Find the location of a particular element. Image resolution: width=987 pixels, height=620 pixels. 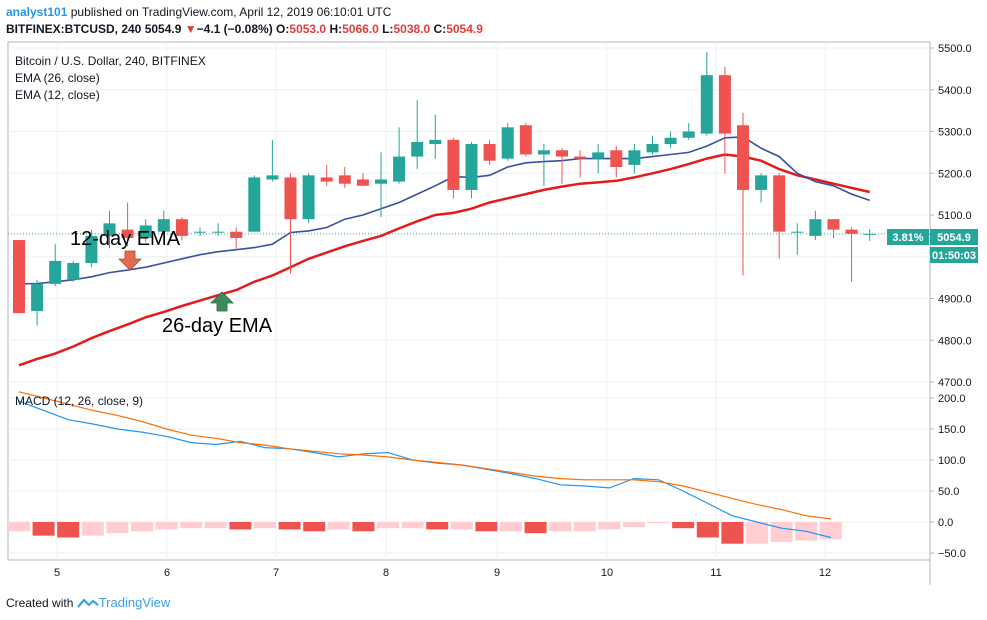

macd-tick-label: 200.0 is located at coordinates (952, 399).